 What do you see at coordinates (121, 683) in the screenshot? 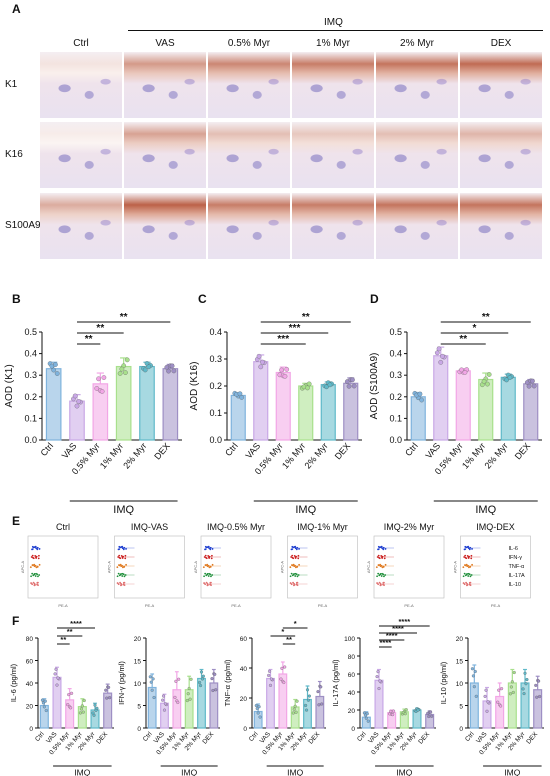
I see `y-axis-label: IFN-γ (pg/ml)` at bounding box center [121, 683].